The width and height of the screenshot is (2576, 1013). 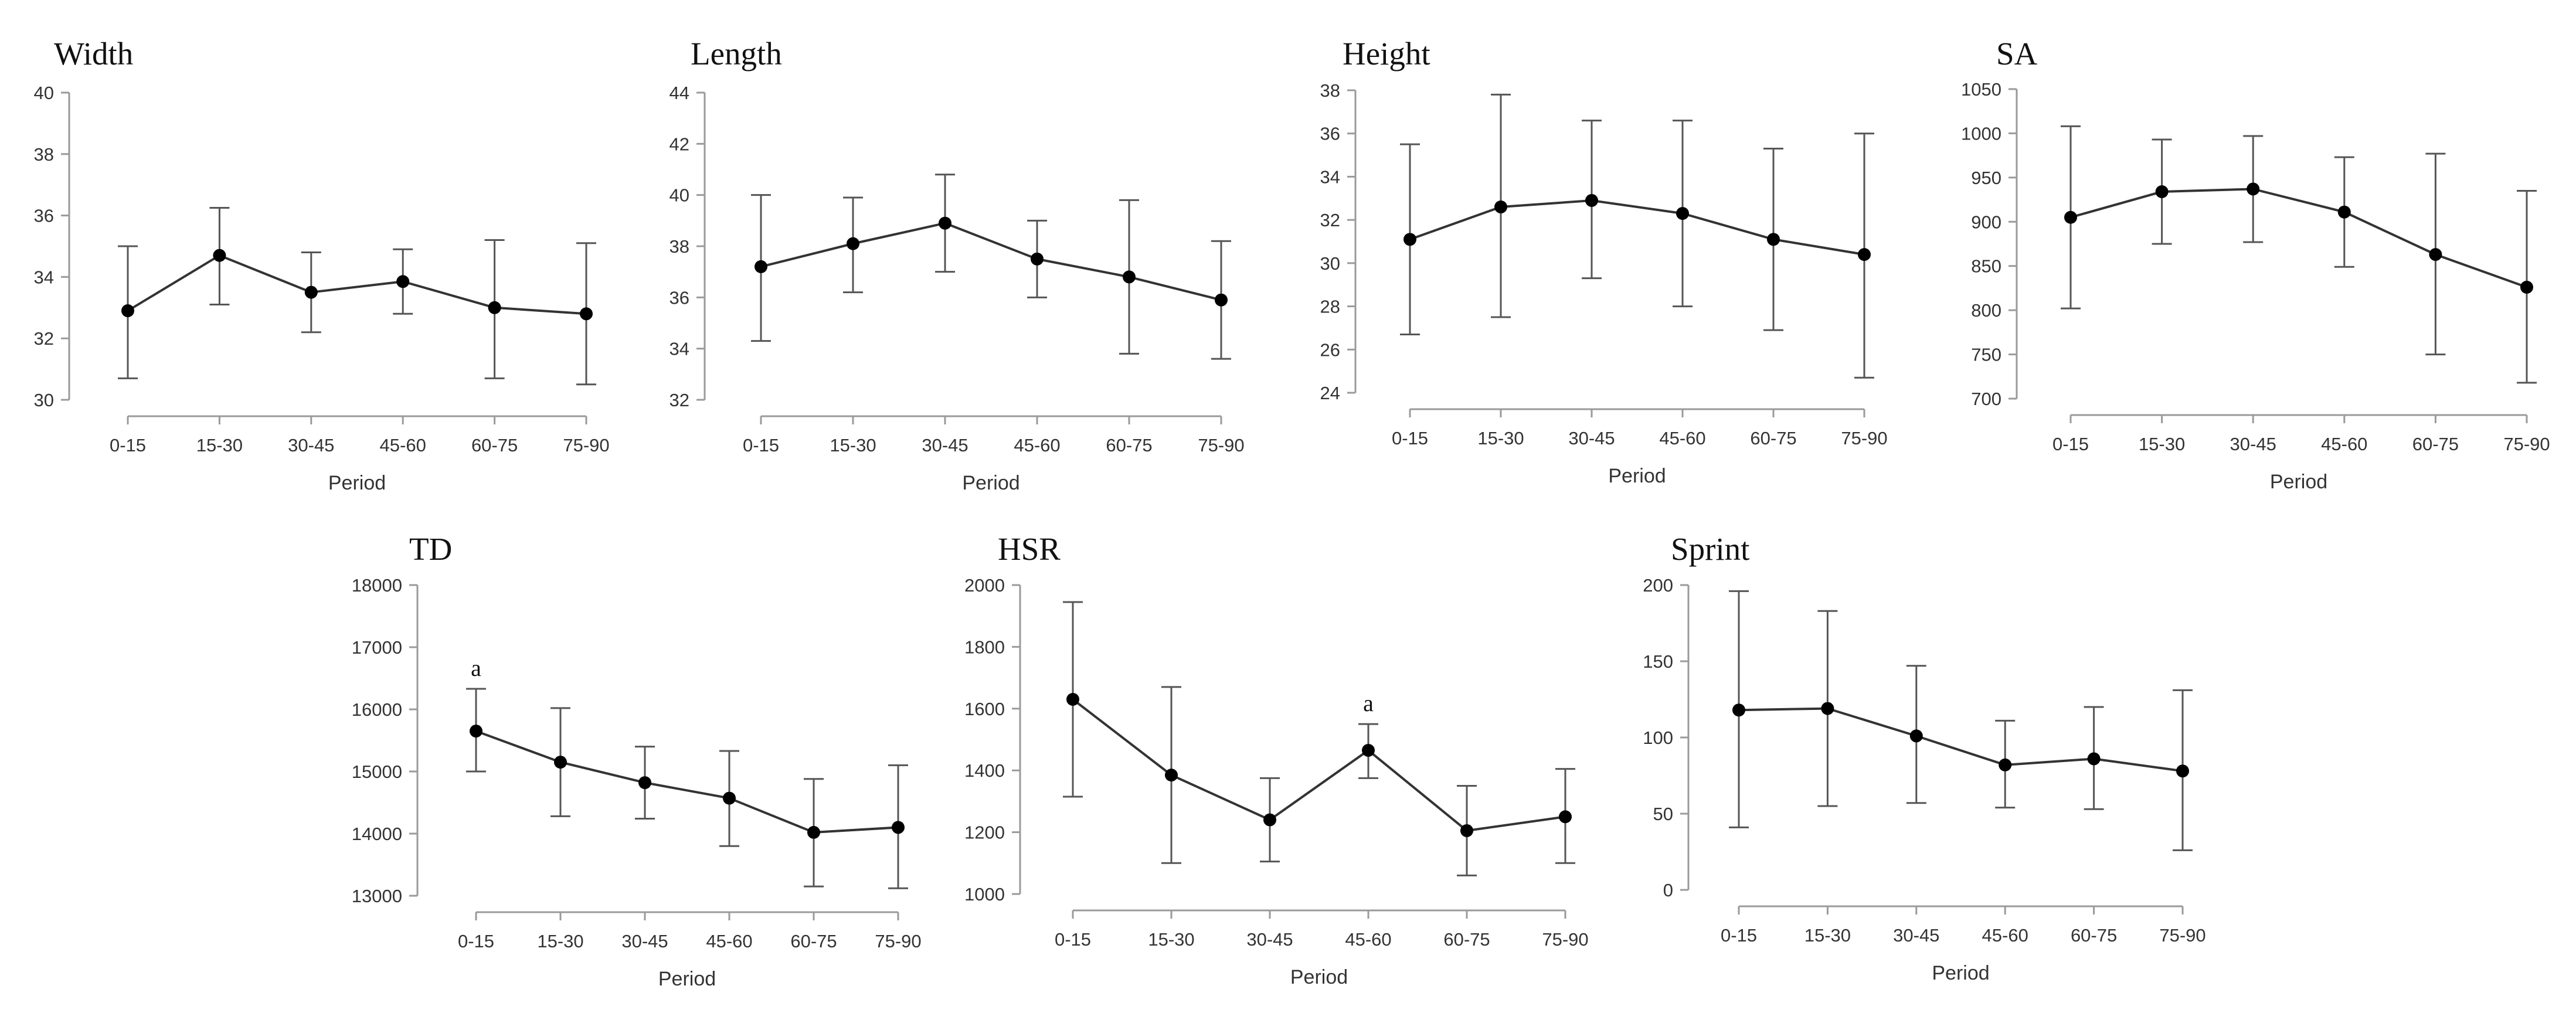 What do you see at coordinates (1668, 890) in the screenshot?
I see `y-tick-label: 0` at bounding box center [1668, 890].